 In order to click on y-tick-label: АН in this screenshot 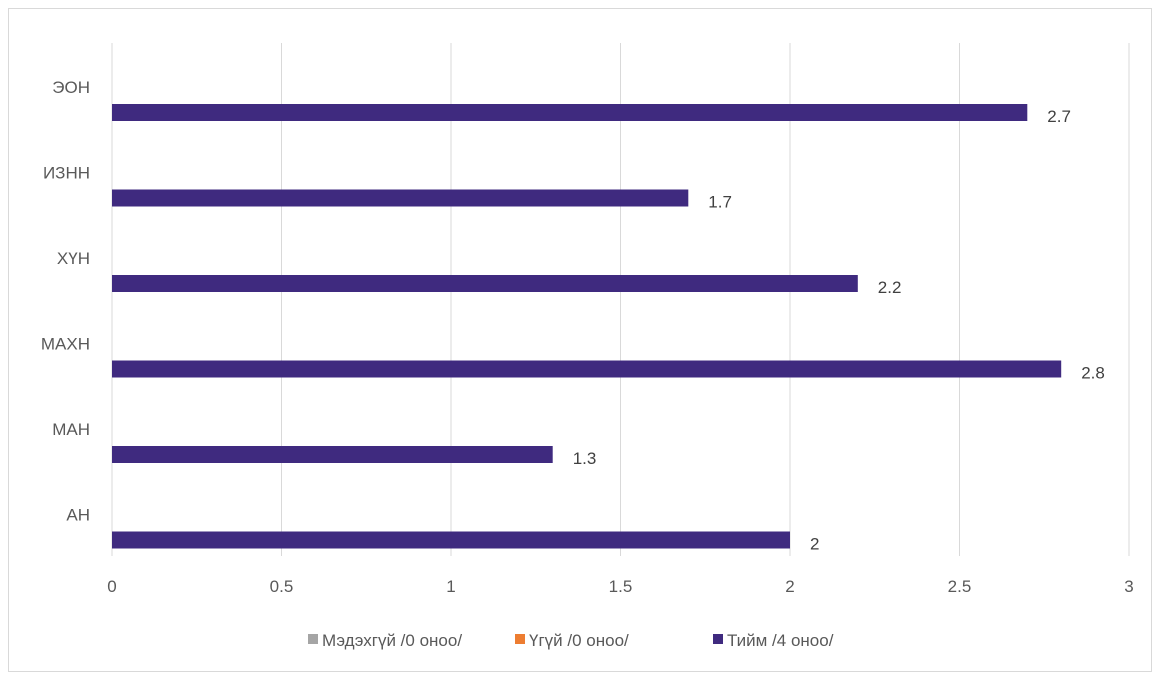, I will do `click(78, 515)`.